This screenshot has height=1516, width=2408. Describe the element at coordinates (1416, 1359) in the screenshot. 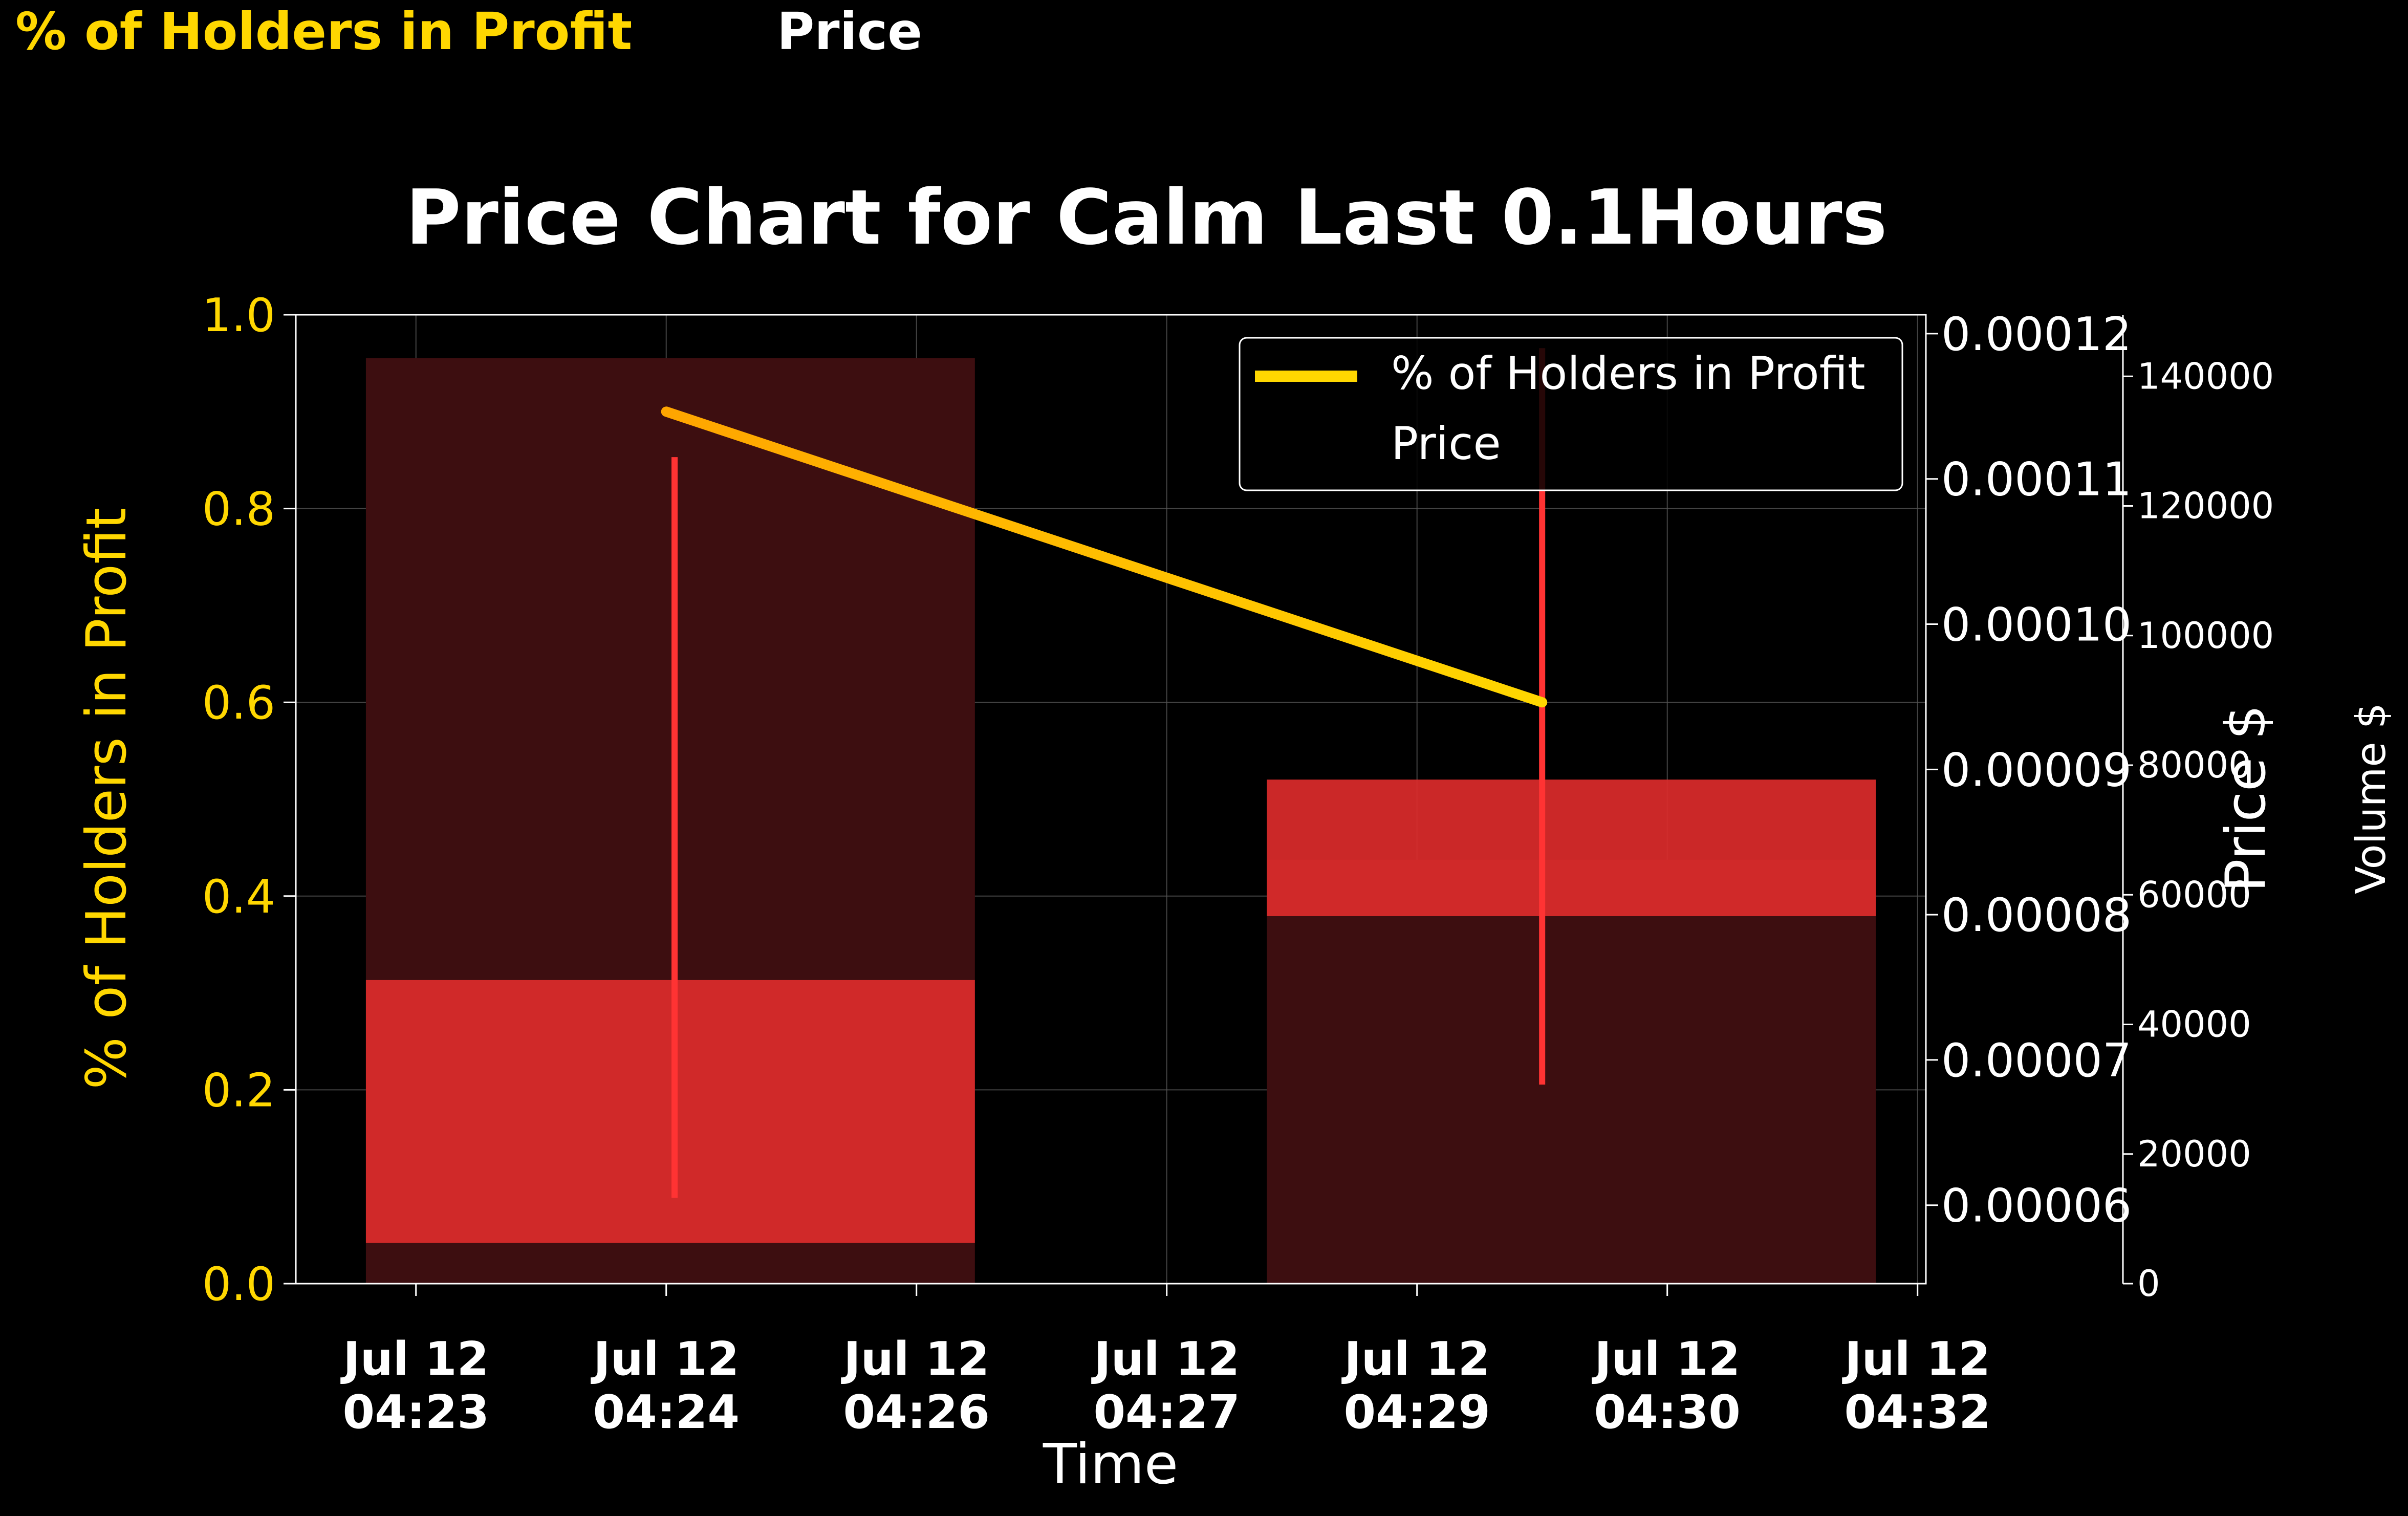

I see `x-tick-date-4: Jul 12` at that location.